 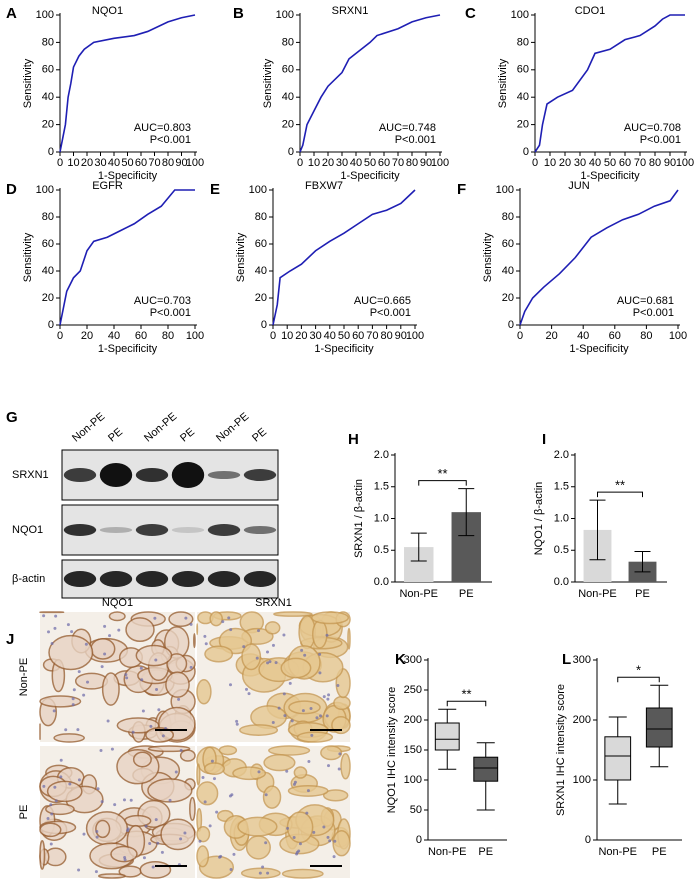 What do you see at coordinates (599, 257) in the screenshot?
I see `roc-curve` at bounding box center [599, 257].